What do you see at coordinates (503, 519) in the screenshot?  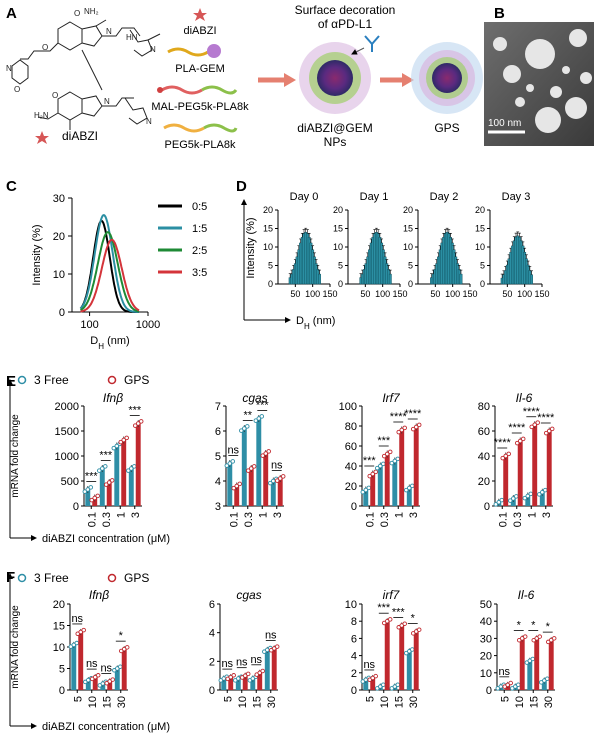 I see `xtick-label: 0.1` at bounding box center [503, 519].